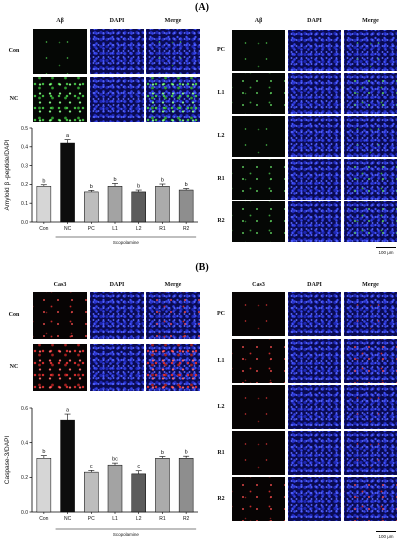  What do you see at coordinates (91, 519) in the screenshot?
I see `x-tick-label: PC` at bounding box center [91, 519].